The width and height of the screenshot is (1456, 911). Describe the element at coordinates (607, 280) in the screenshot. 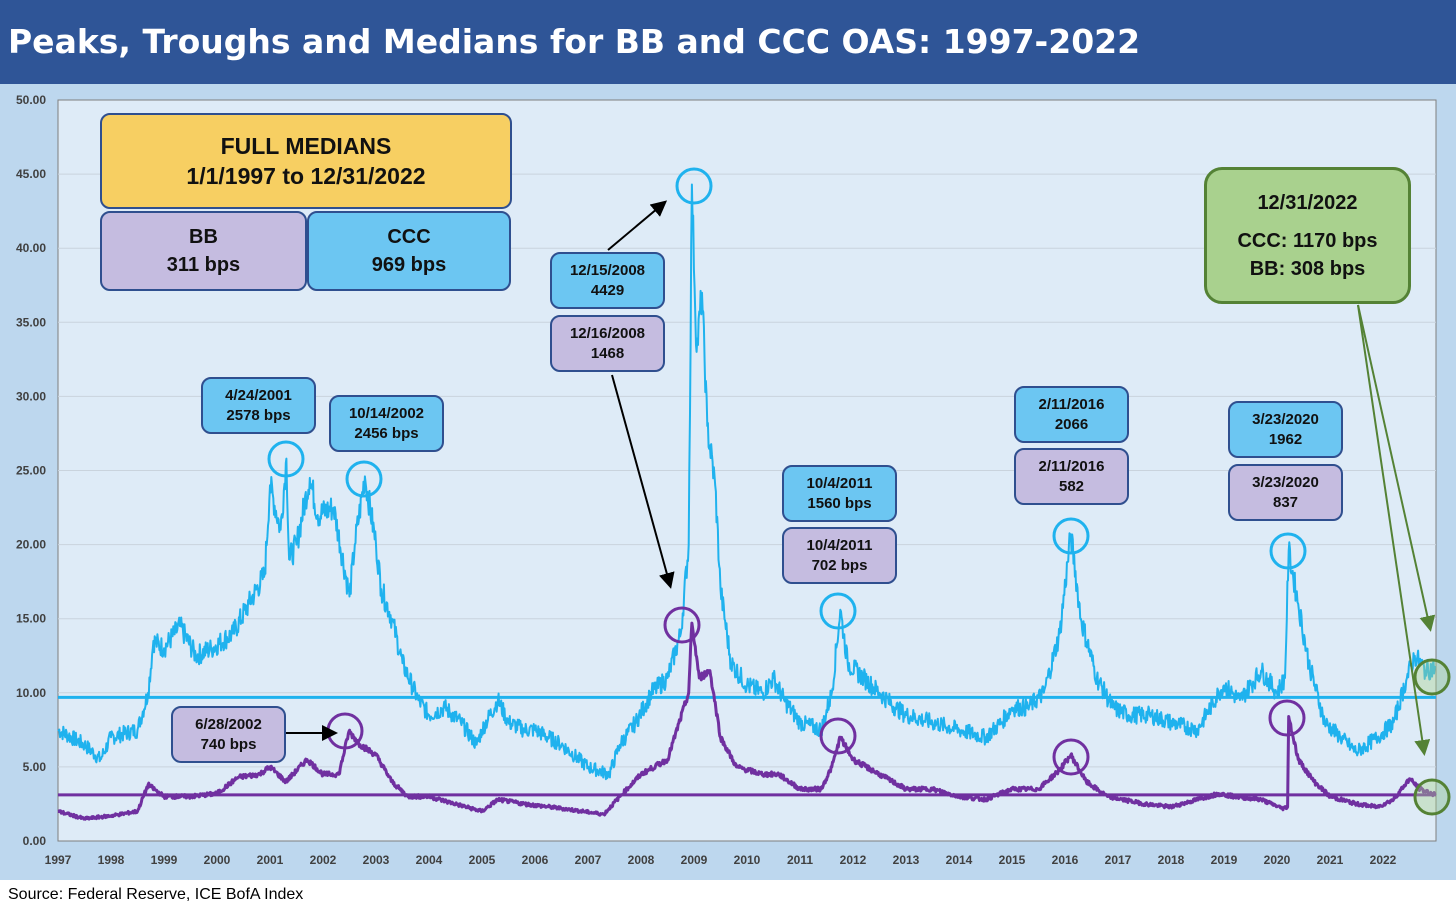

I see `annotation-box: 12/15/2008 4429` at that location.